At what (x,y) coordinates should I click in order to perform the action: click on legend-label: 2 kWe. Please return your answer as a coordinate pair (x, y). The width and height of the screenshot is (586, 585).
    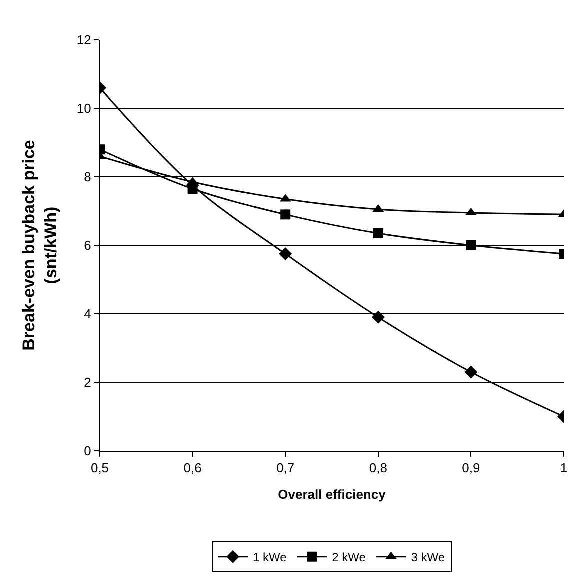
    Looking at the image, I should click on (349, 557).